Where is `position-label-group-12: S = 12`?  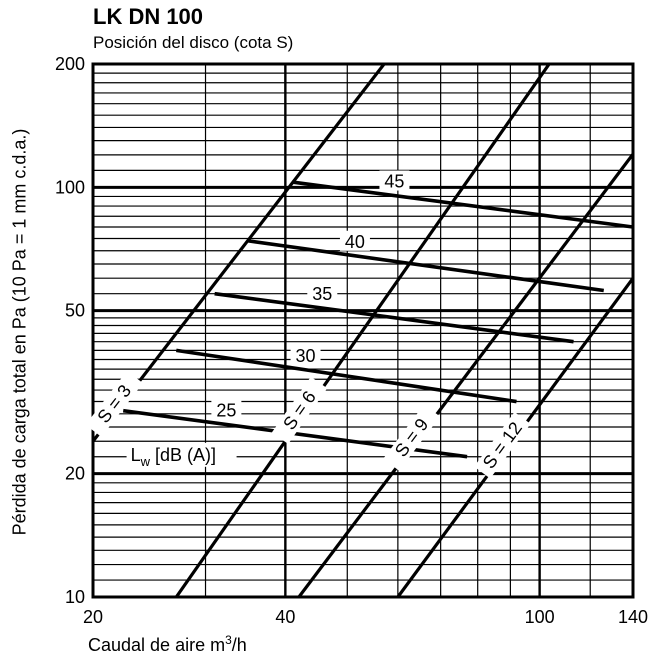 position-label-group-12: S = 12 is located at coordinates (502, 445).